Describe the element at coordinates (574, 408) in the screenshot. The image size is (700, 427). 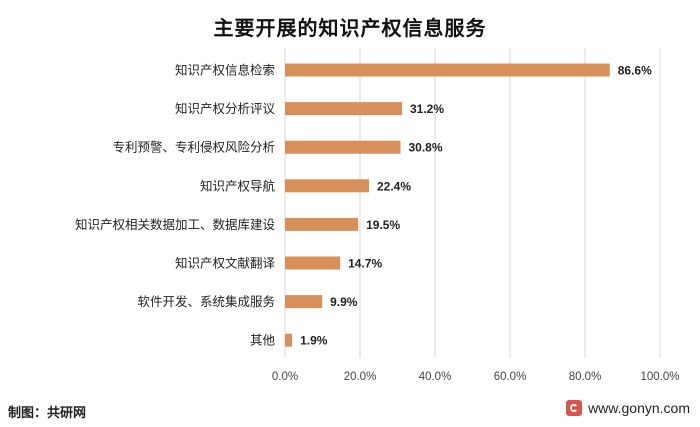
I see `brand-logo-icon` at that location.